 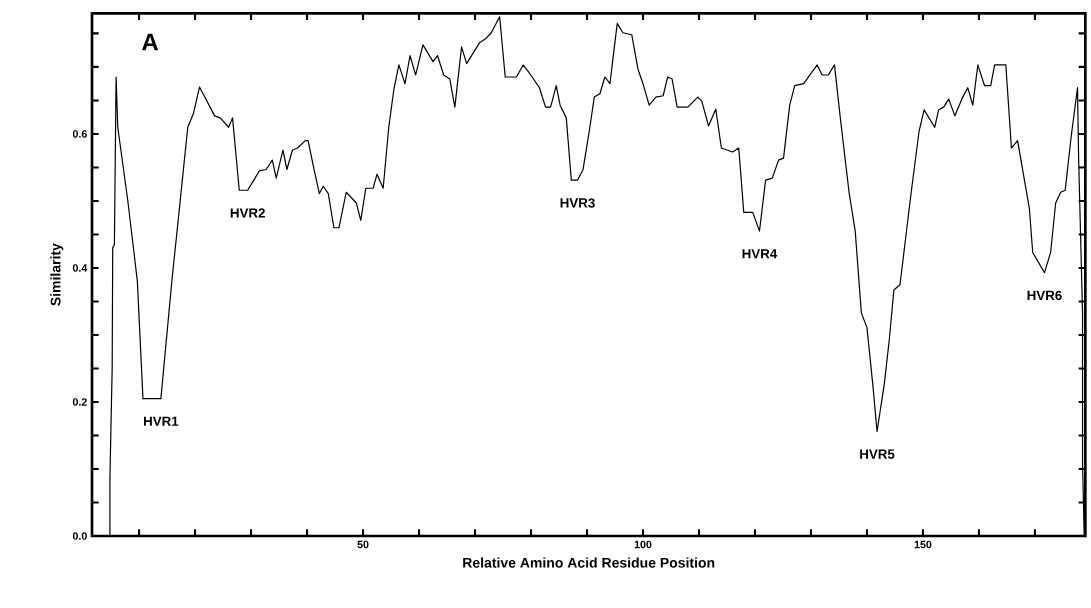 What do you see at coordinates (150, 42) in the screenshot?
I see `annotation: A` at bounding box center [150, 42].